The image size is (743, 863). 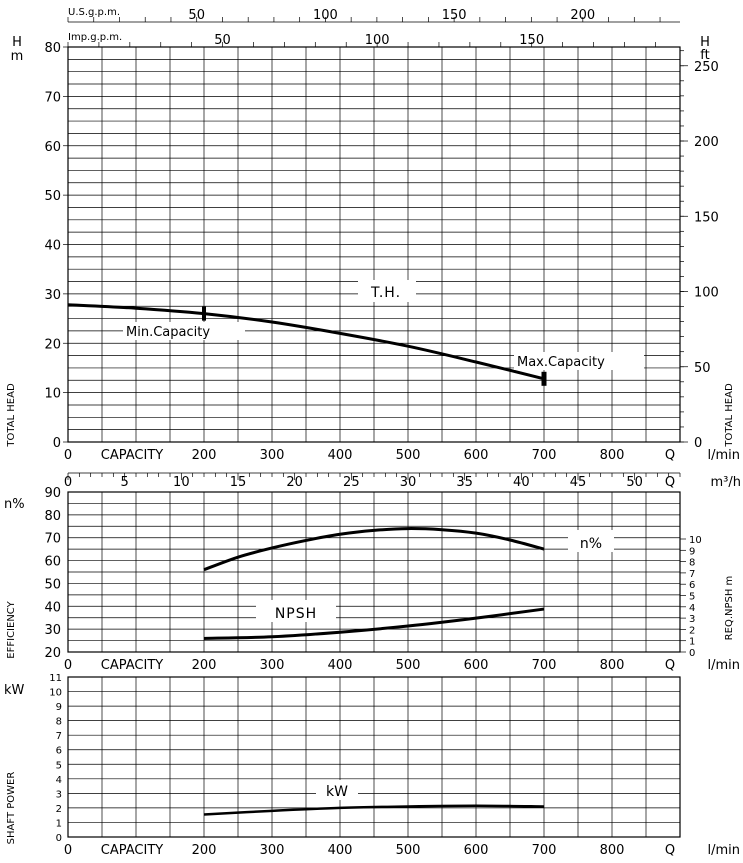 I want to click on npsh-tick-label: 2, so click(x=692, y=630).